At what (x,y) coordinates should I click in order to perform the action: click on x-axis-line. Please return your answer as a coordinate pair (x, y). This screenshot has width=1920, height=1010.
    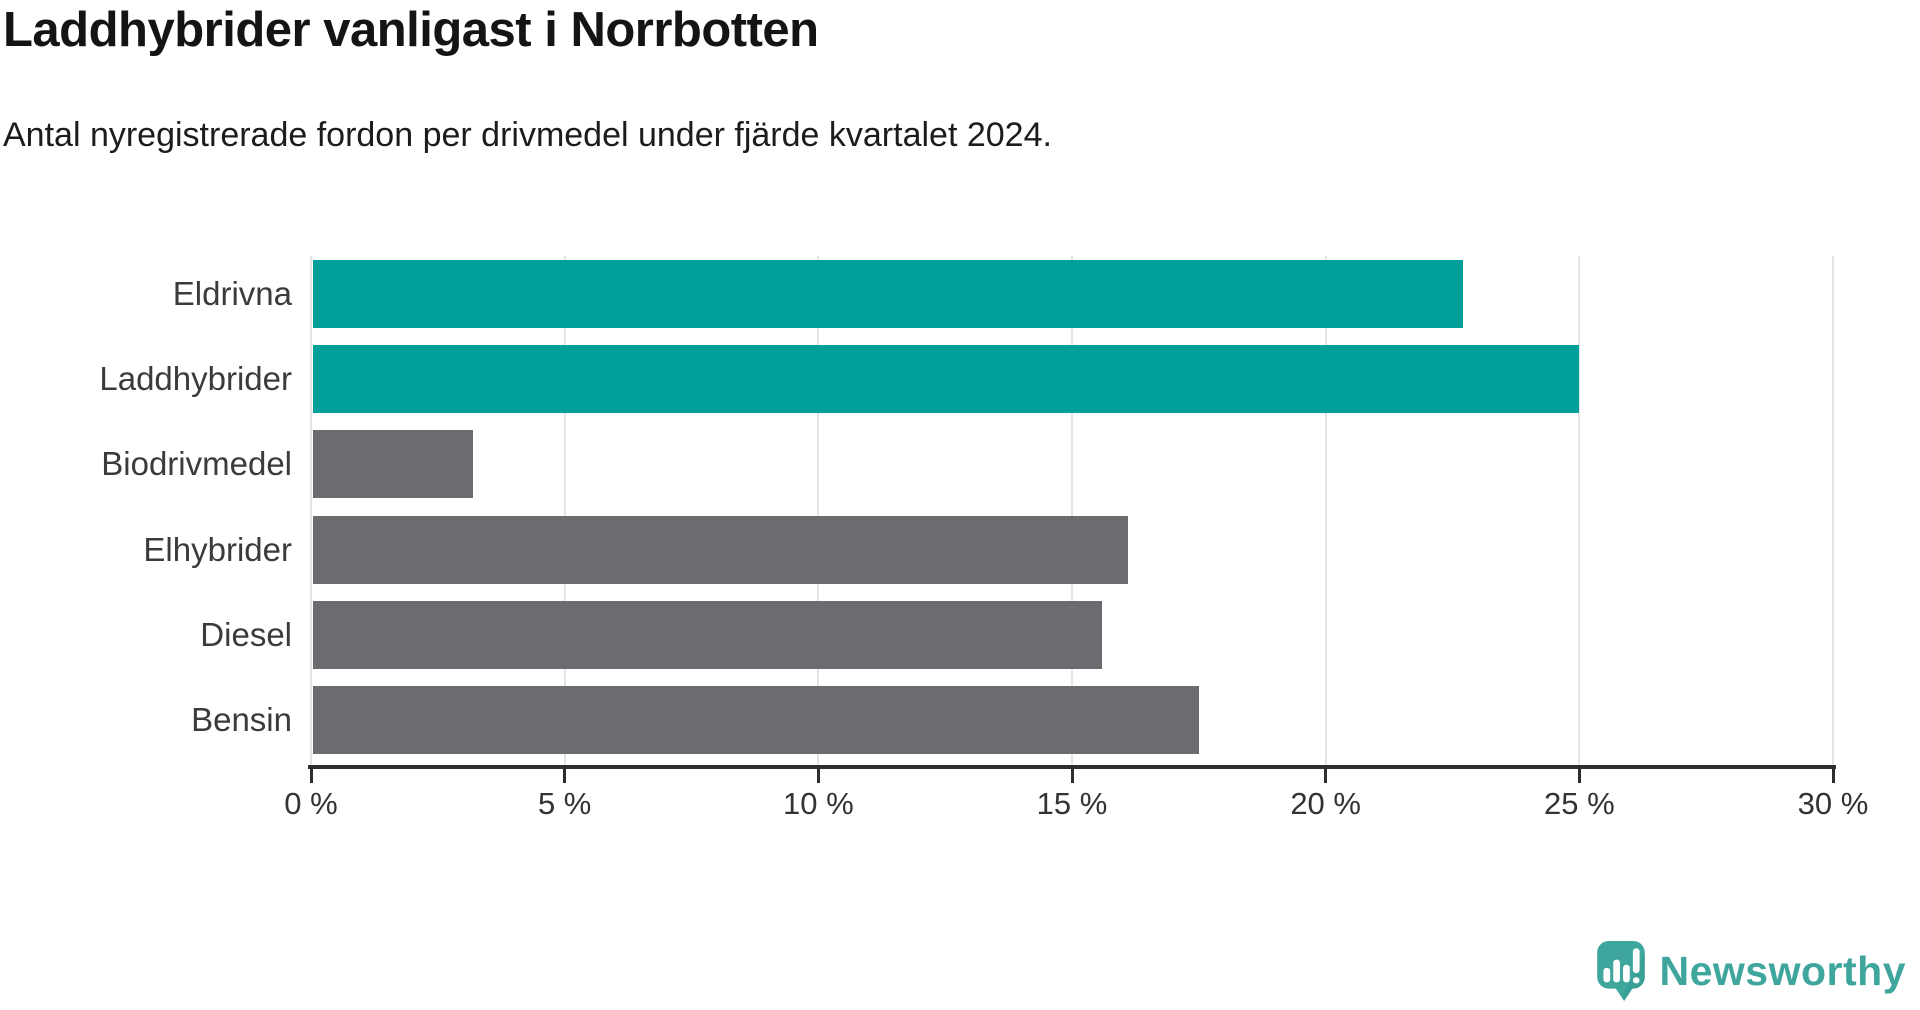
    Looking at the image, I should click on (1072, 767).